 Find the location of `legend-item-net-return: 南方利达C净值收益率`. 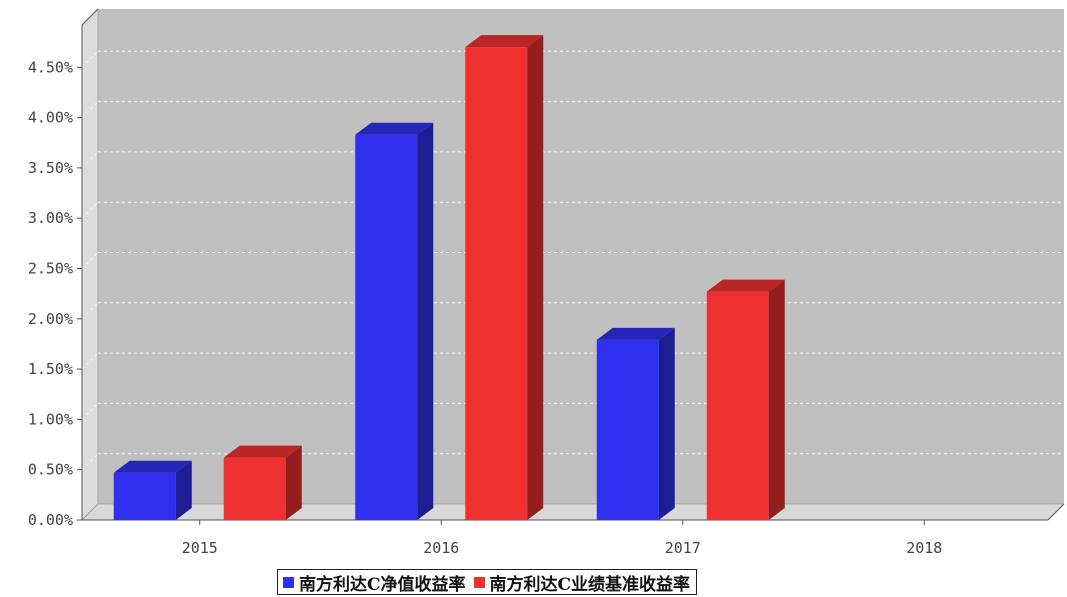

legend-item-net-return: 南方利达C净值收益率 is located at coordinates (374, 582).